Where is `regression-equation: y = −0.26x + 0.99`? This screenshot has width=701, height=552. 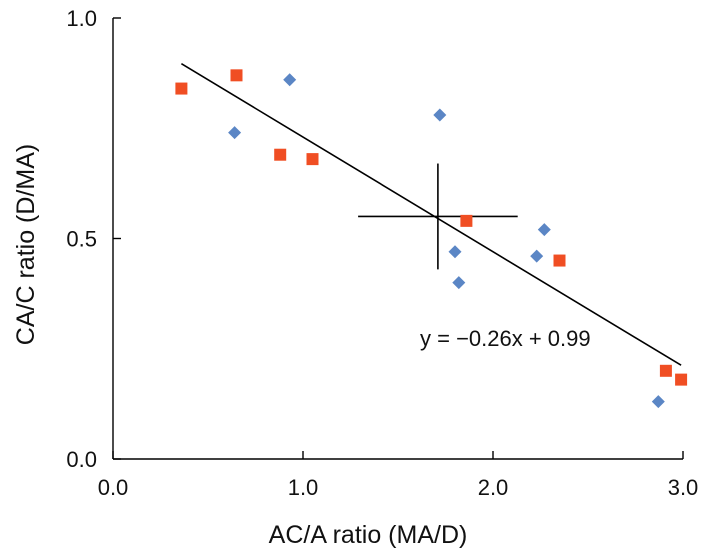 regression-equation: y = −0.26x + 0.99 is located at coordinates (505, 338).